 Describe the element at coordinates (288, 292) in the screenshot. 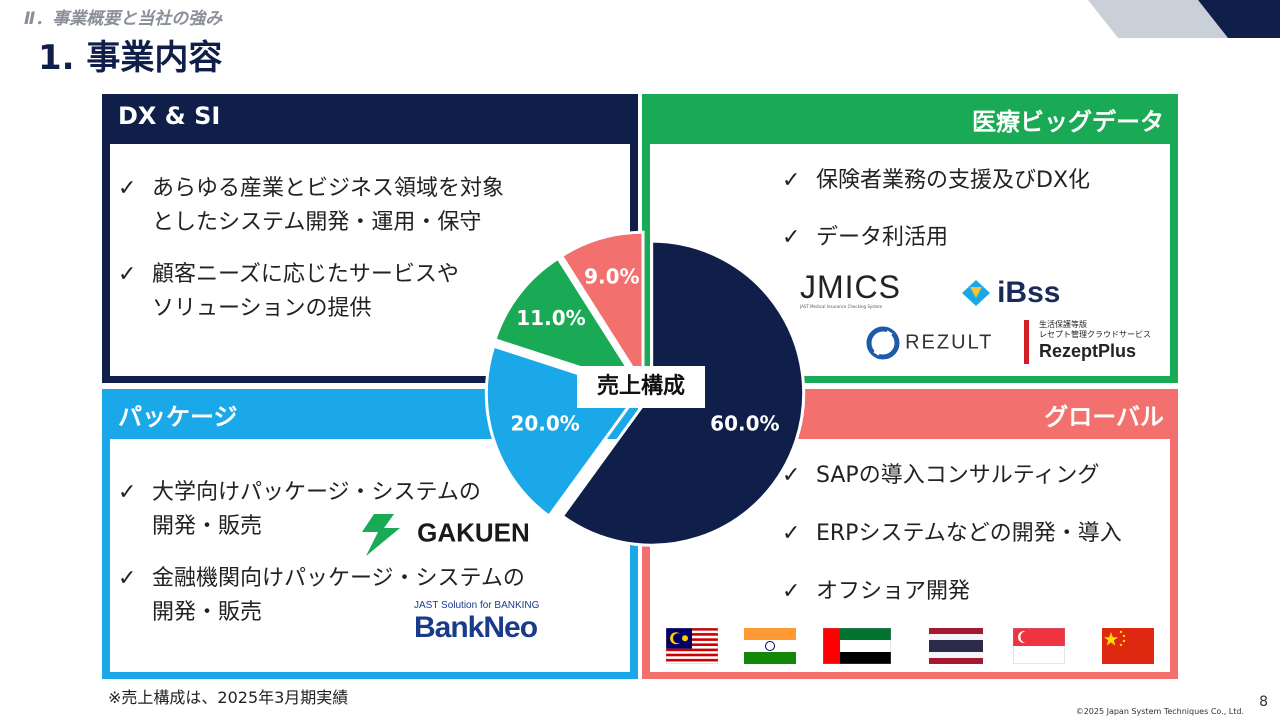

I see `dx-bullet-2: ✓ 顧客ニーズに応じたサービスや ソリューションの提供` at that location.